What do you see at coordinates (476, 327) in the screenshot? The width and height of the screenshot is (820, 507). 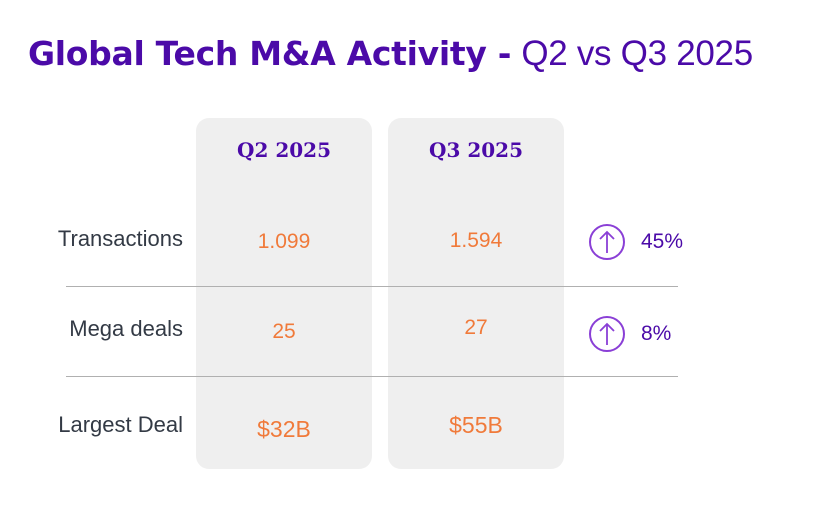 I see `value-q3-mega-deals: 27` at bounding box center [476, 327].